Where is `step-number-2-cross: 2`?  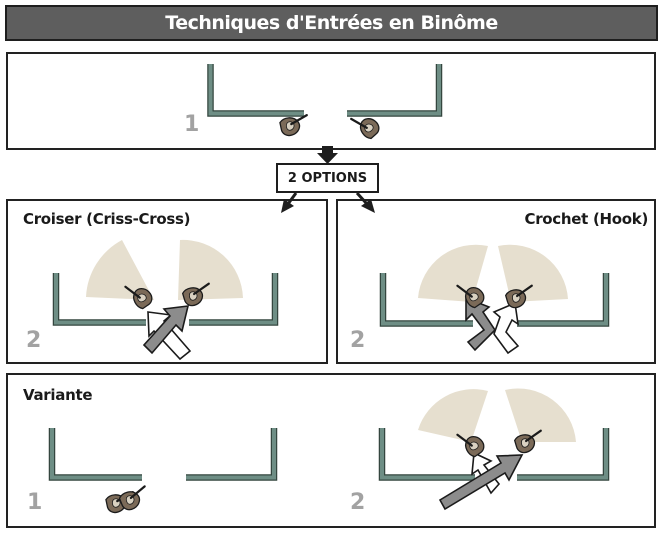
step-number-2-cross: 2 is located at coordinates (34, 340).